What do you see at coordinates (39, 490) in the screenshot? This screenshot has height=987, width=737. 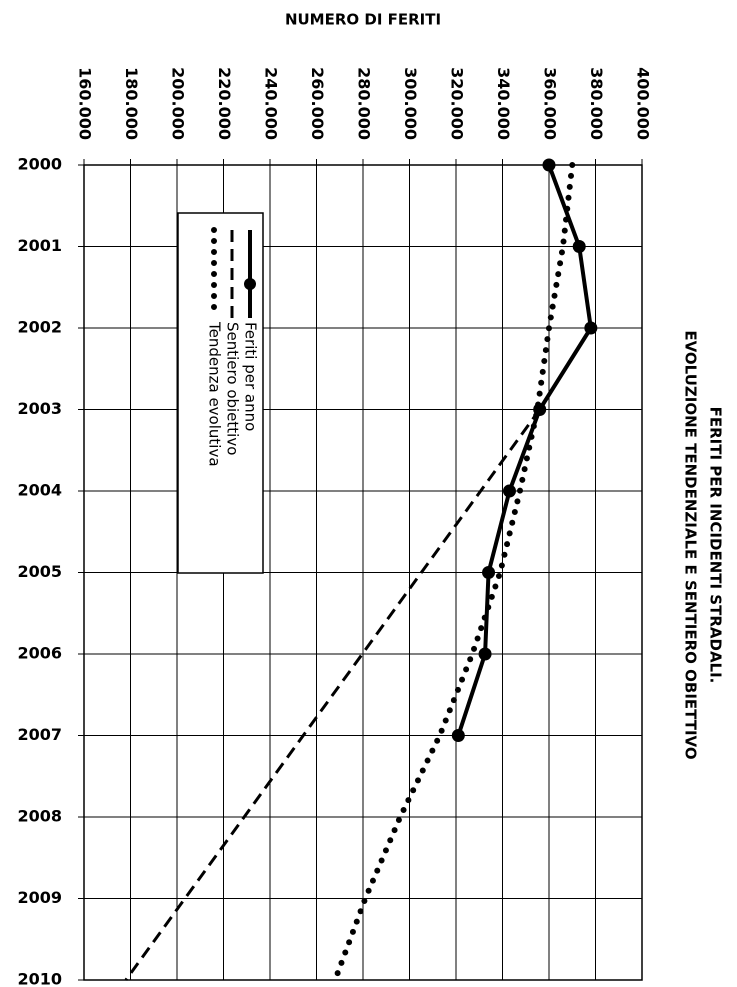 I see `category-label: 2004` at bounding box center [39, 490].